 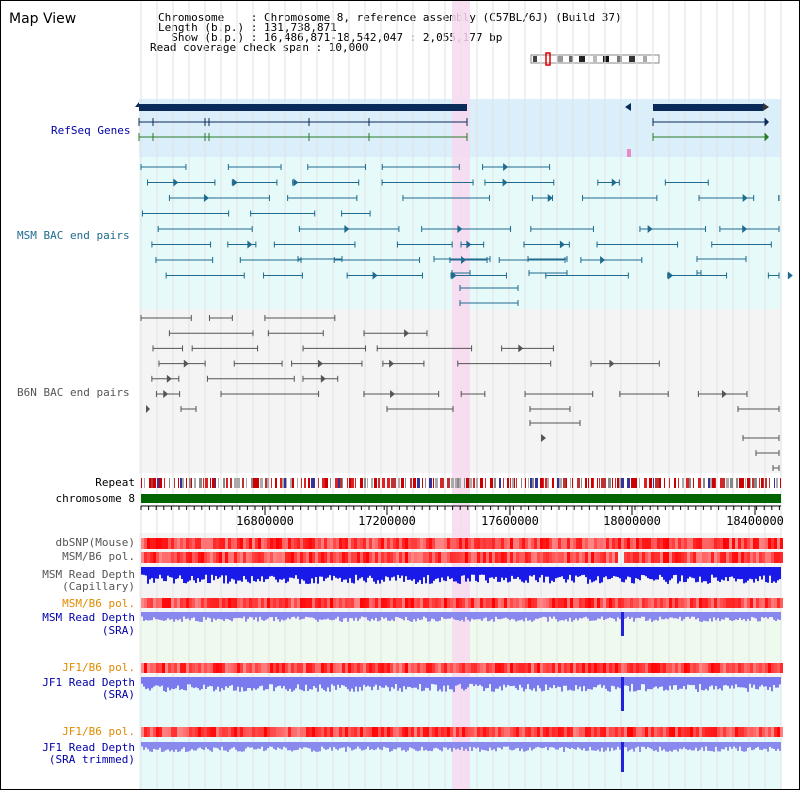 I want to click on jf1-depth-trimmed-label-1: JF1 Read Depth, so click(x=88, y=747).